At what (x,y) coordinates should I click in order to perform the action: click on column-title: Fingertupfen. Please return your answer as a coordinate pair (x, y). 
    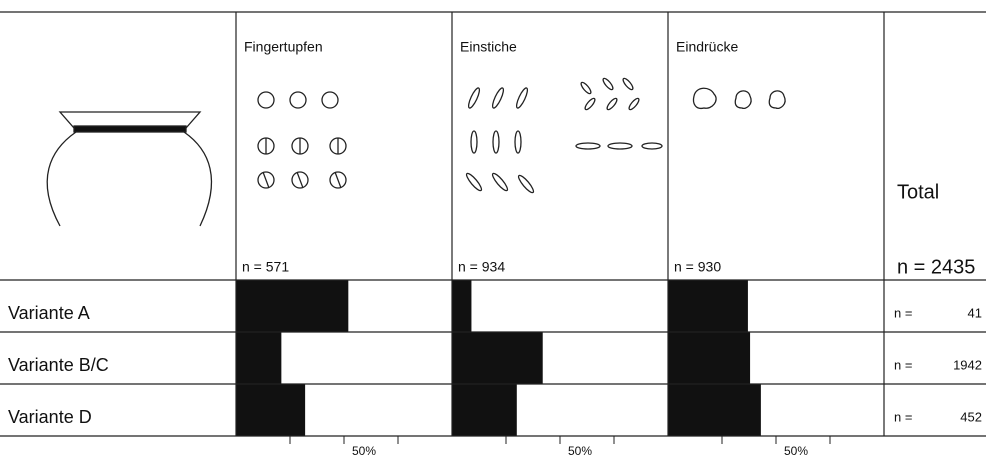
    Looking at the image, I should click on (283, 47).